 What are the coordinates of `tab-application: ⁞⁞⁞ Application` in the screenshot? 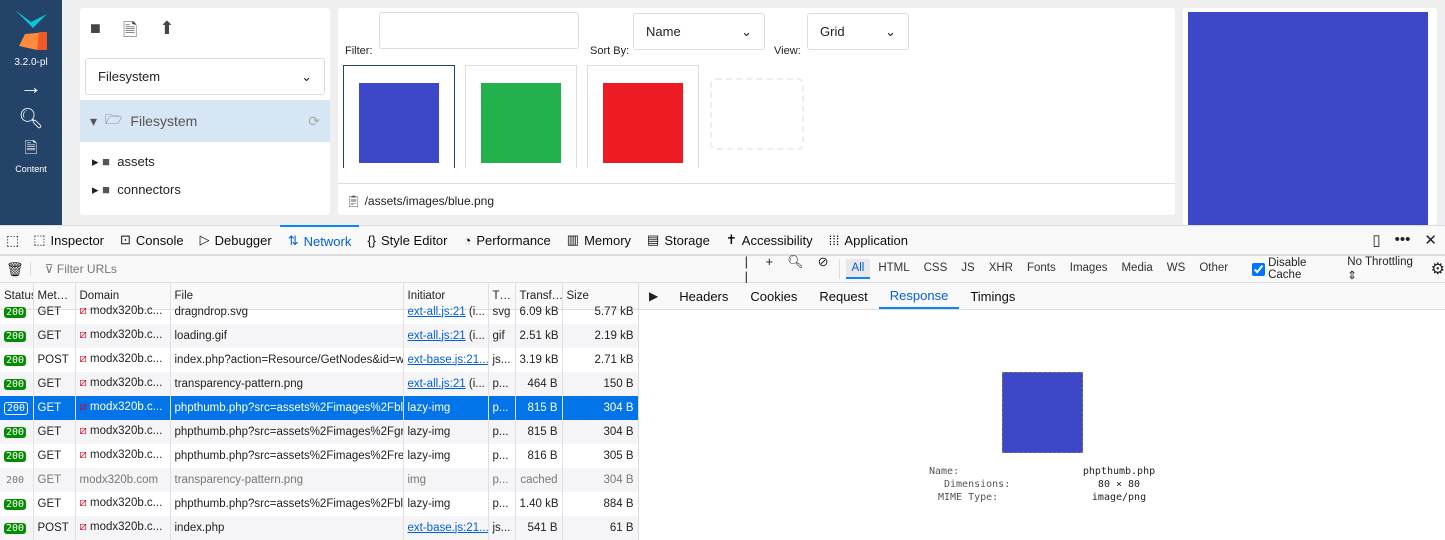 It's located at (868, 240).